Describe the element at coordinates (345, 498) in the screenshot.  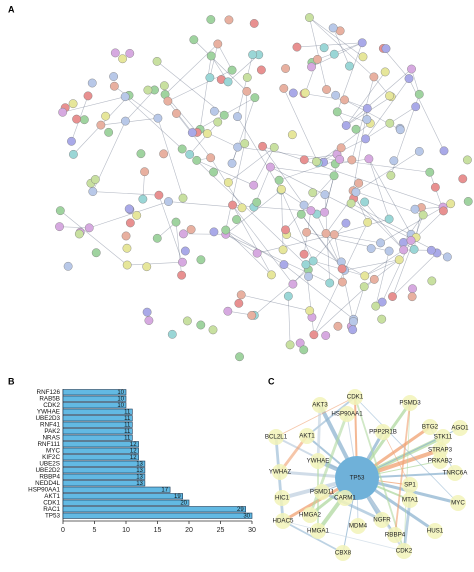
I see `node-label: CARM1` at that location.